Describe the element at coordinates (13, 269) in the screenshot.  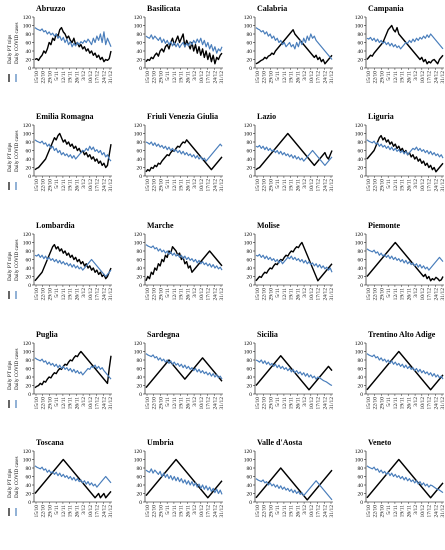
I see `legend: Daily PT trips Daily COVID cases` at that location.